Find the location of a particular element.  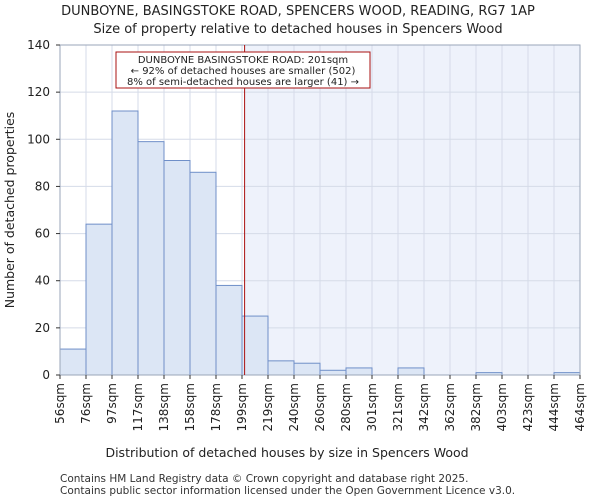

x-tick-label: 423sqm is located at coordinates (528, 407).